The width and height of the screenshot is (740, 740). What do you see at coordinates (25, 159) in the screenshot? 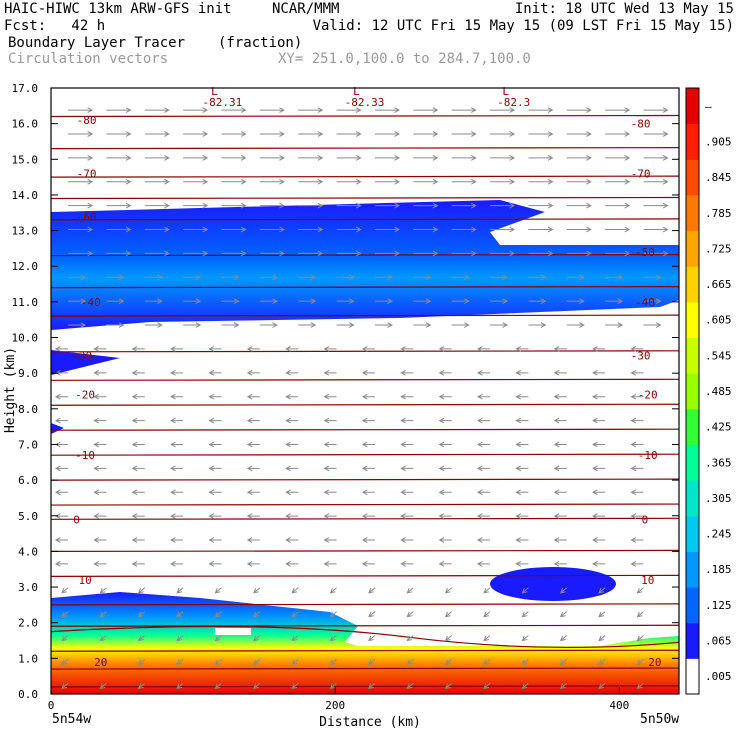
I see `y-tick-label: 15.0` at bounding box center [25, 159].